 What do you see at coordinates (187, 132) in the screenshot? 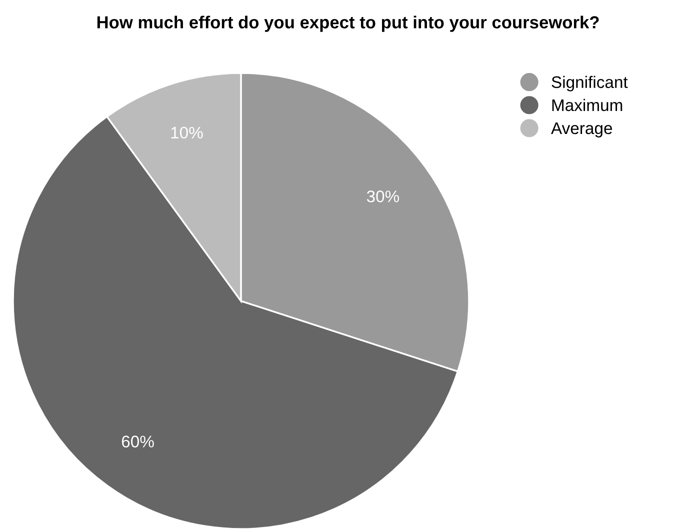
I see `data-label: 10%` at bounding box center [187, 132].